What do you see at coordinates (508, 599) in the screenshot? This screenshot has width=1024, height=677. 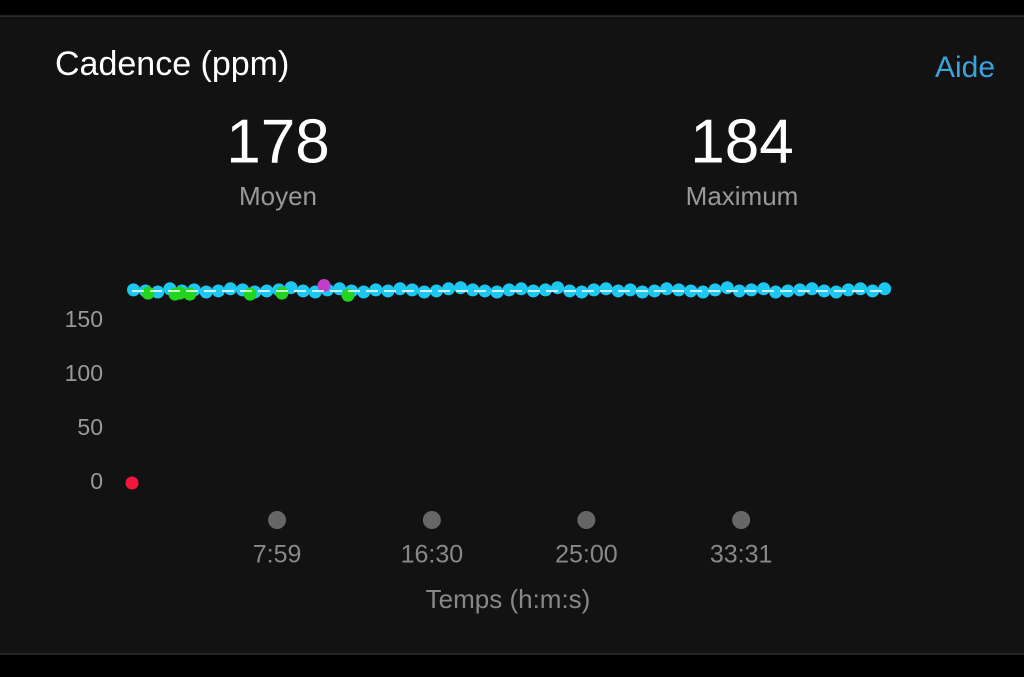 I see `x-axis-label: Temps (h:m:s)` at bounding box center [508, 599].